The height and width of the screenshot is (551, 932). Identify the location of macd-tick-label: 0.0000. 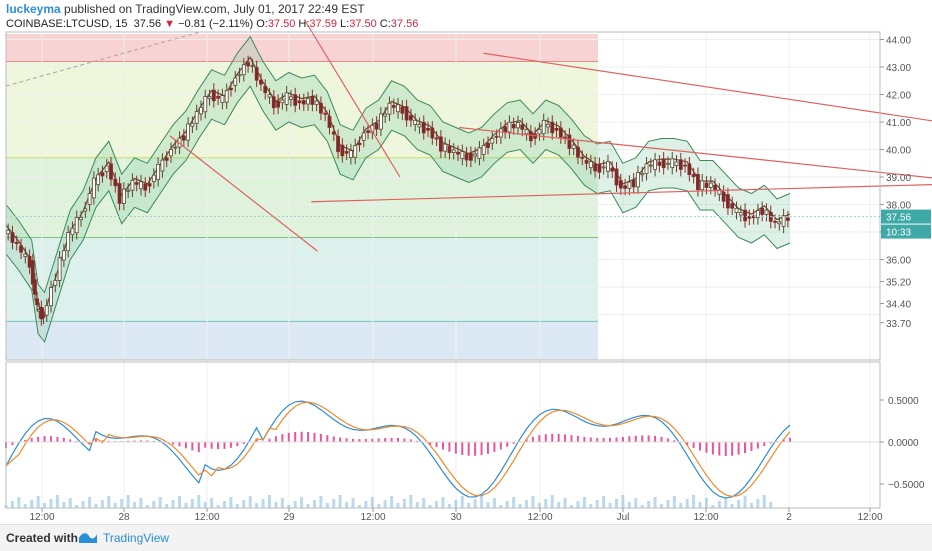
(903, 443).